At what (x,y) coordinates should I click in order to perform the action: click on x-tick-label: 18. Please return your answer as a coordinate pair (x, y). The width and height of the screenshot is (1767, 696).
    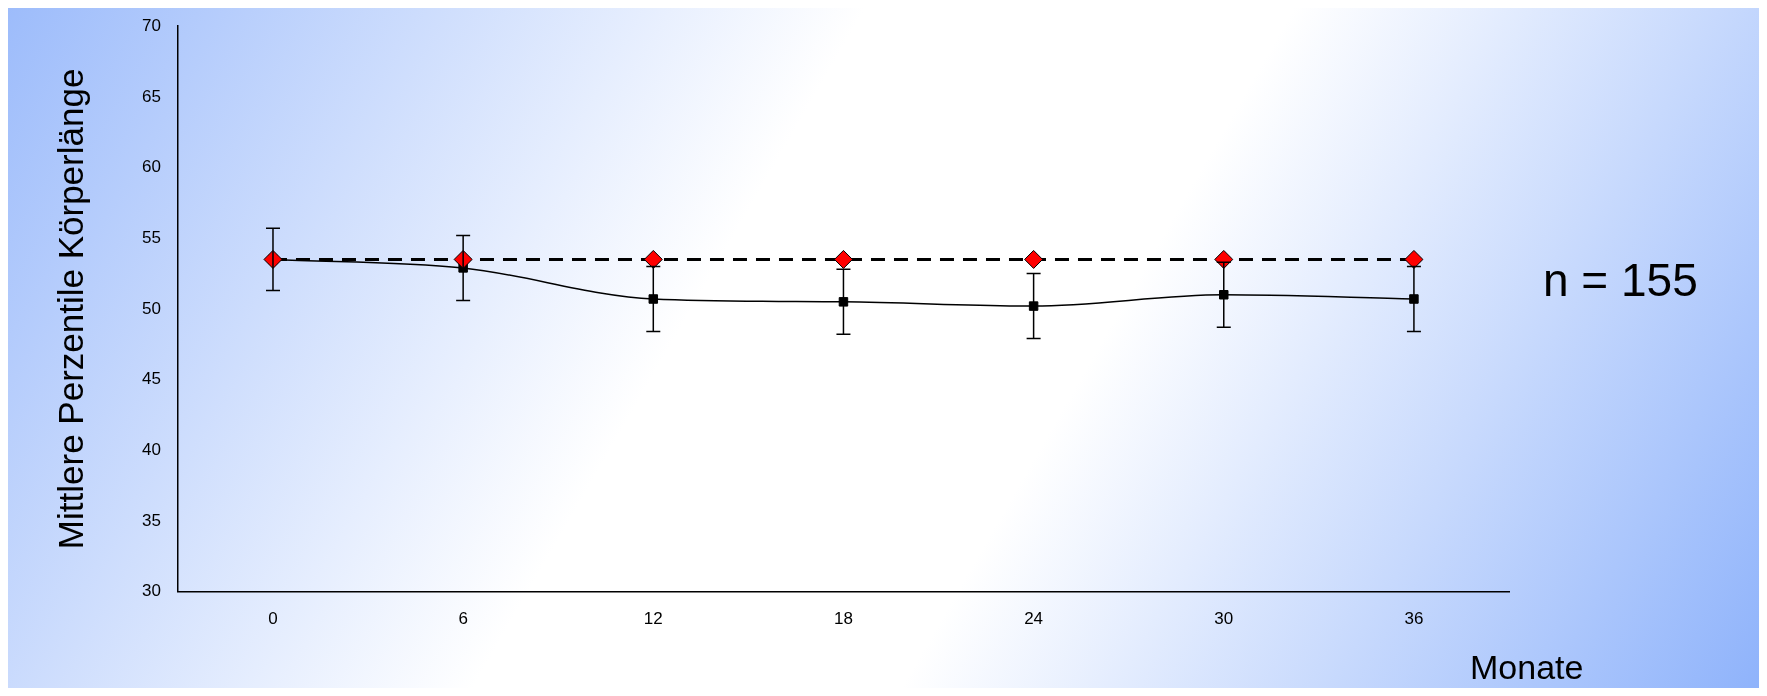
    Looking at the image, I should click on (843, 619).